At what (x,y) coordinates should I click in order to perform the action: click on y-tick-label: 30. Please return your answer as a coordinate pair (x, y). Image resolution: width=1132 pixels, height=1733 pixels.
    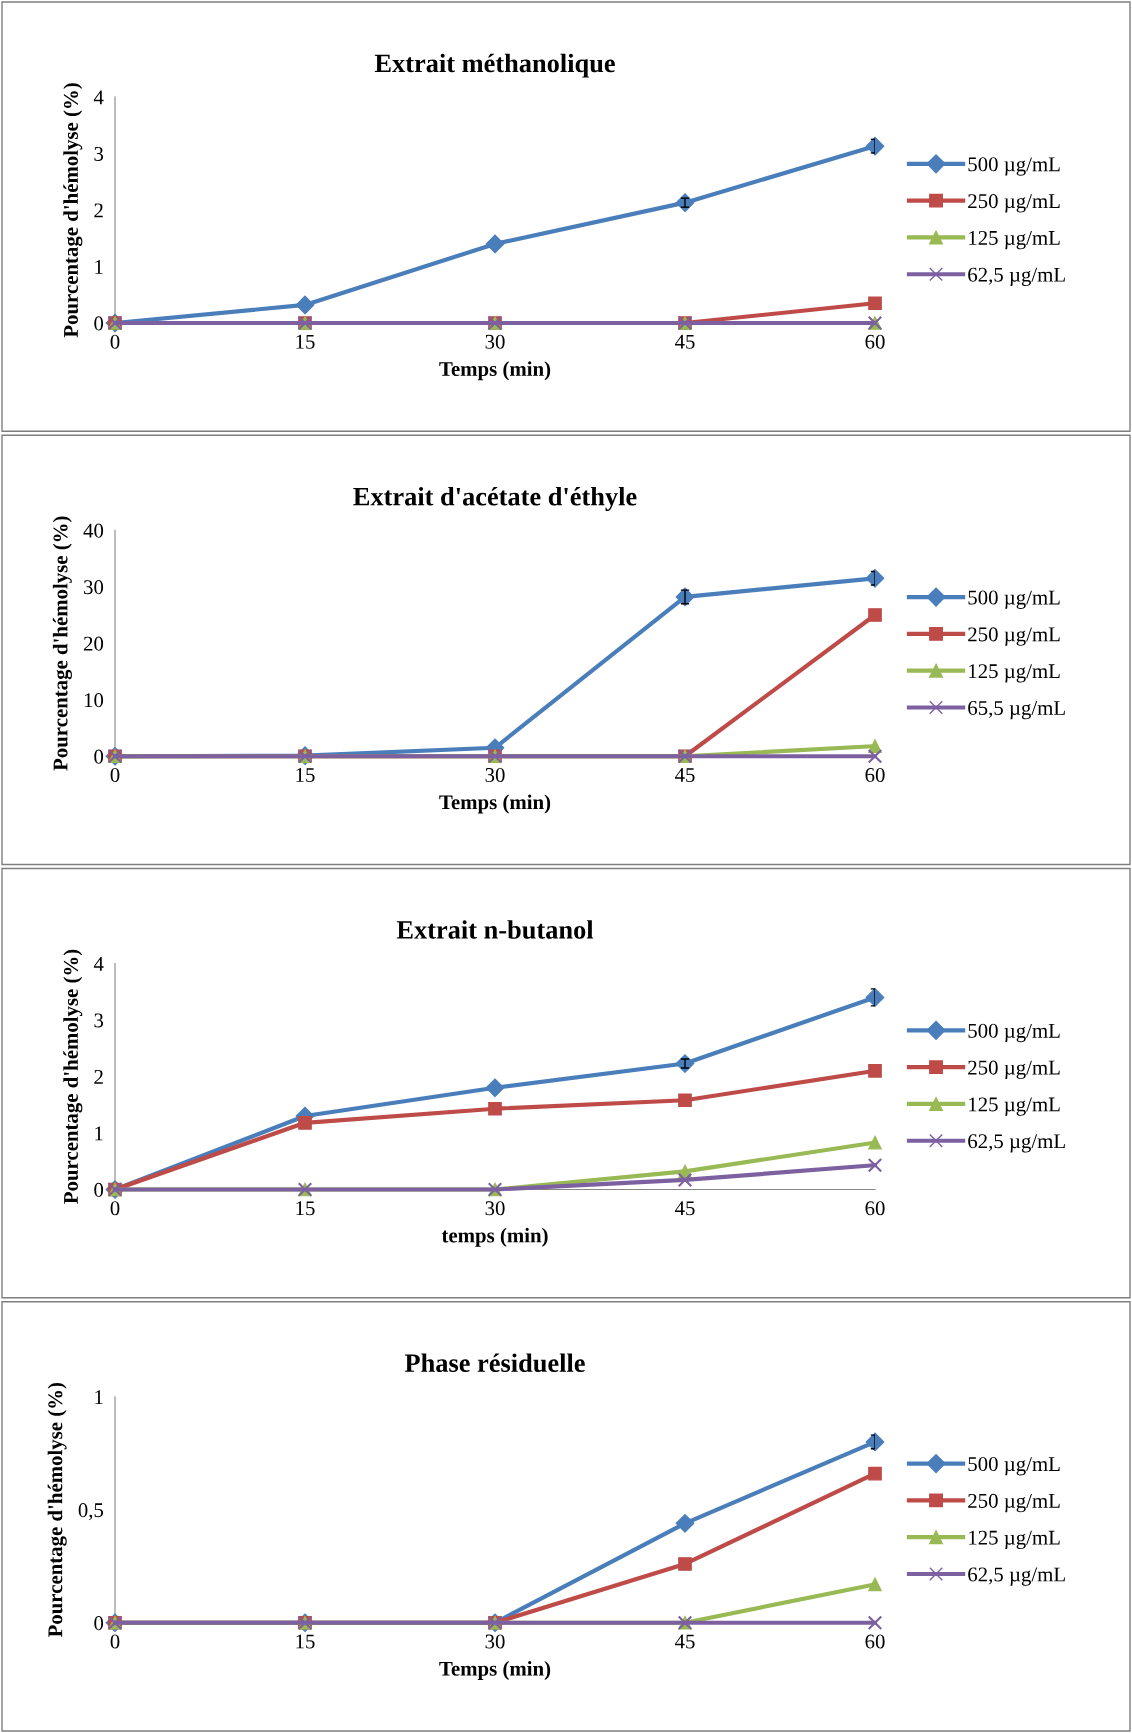
    Looking at the image, I should click on (94, 587).